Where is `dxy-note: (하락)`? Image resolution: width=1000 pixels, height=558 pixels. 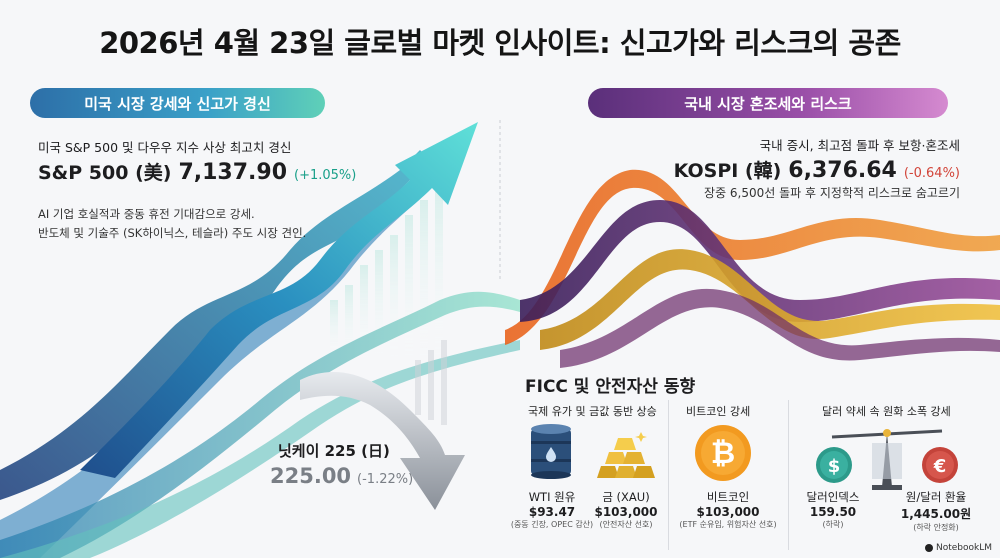
dxy-note: (하락) is located at coordinates (833, 524).